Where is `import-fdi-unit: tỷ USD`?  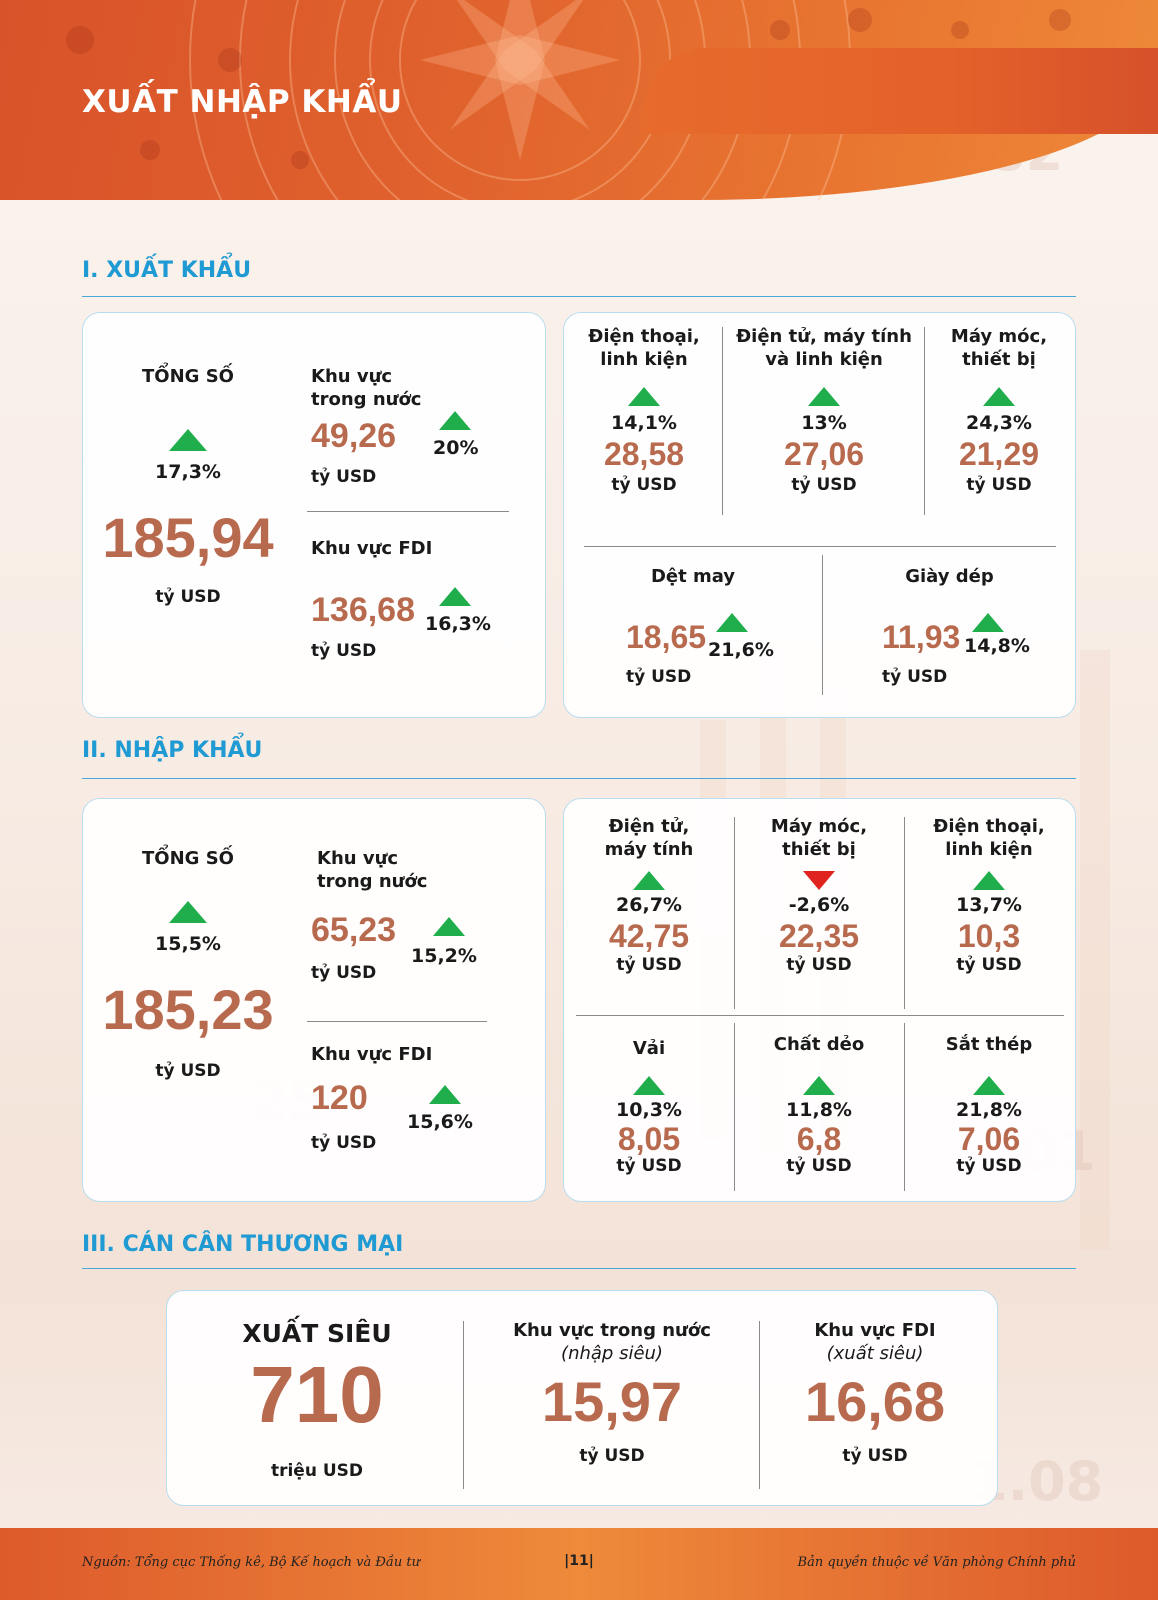 import-fdi-unit: tỷ USD is located at coordinates (344, 1143).